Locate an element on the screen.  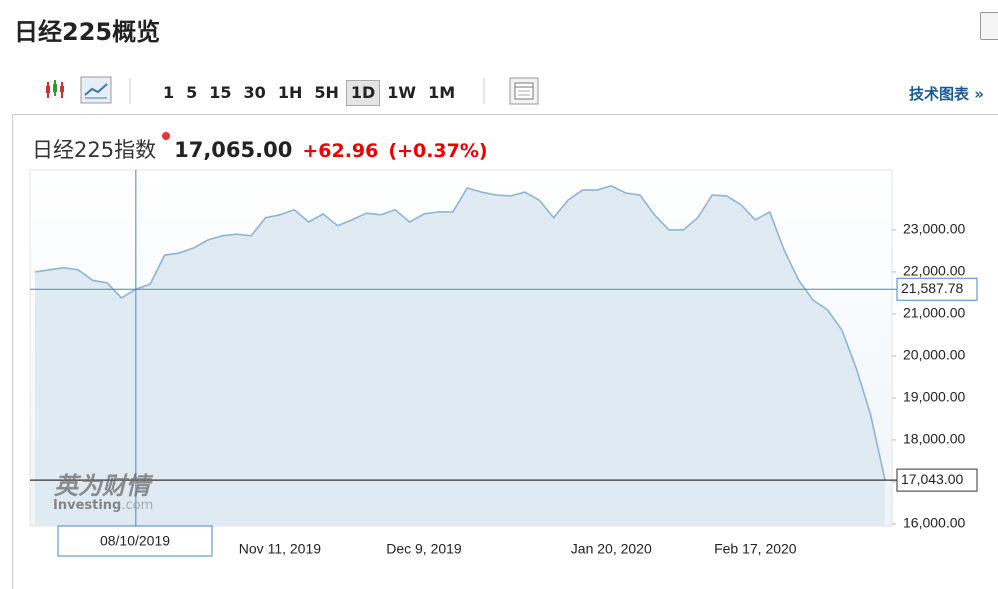
technical-chart-link: 技术图表 » is located at coordinates (946, 94).